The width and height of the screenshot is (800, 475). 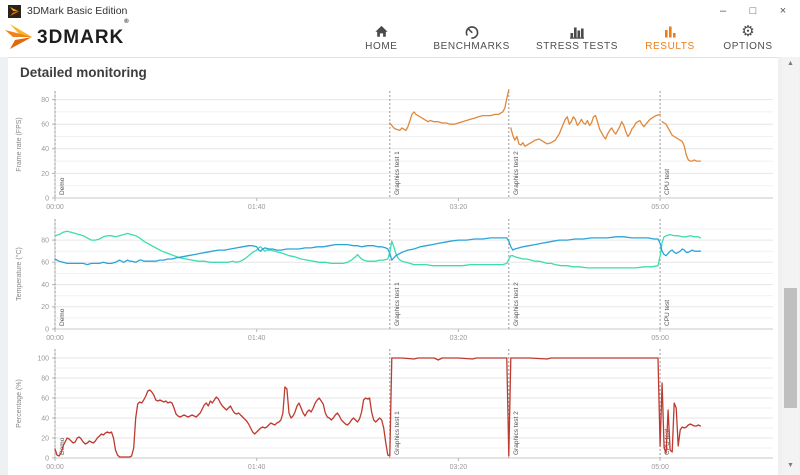 What do you see at coordinates (18, 36) in the screenshot?
I see `logo-mark-icon` at bounding box center [18, 36].